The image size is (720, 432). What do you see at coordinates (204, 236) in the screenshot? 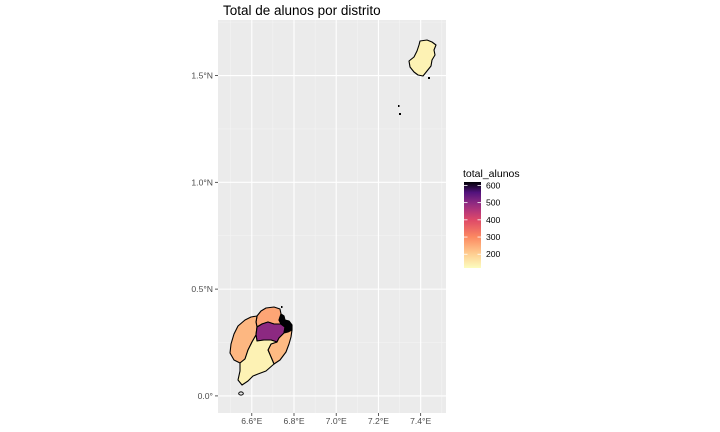
I see `y-axis: 0.0° 0.5°N 1.0°N 1.5°N` at bounding box center [204, 236].